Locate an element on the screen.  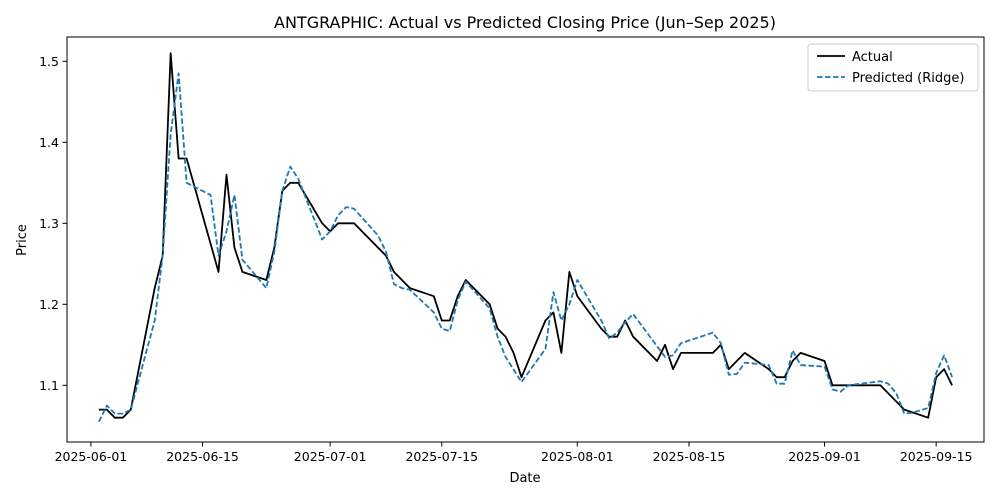
y-tick-label: 1.3 is located at coordinates (49, 223).